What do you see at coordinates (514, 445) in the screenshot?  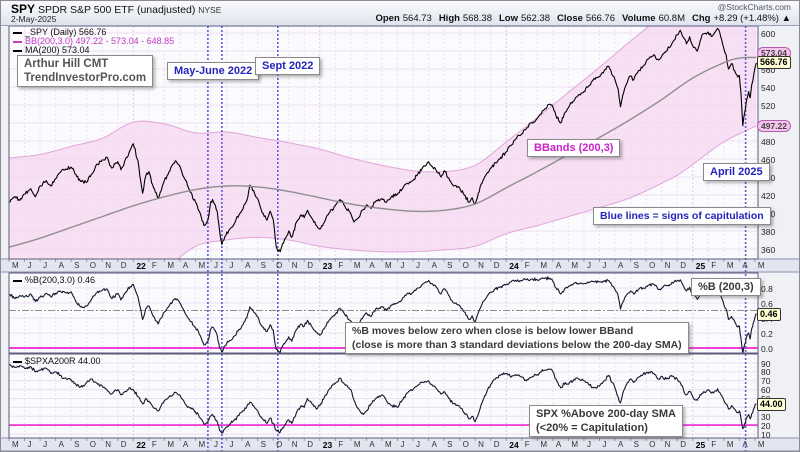 I see `year-label: 24` at bounding box center [514, 445].